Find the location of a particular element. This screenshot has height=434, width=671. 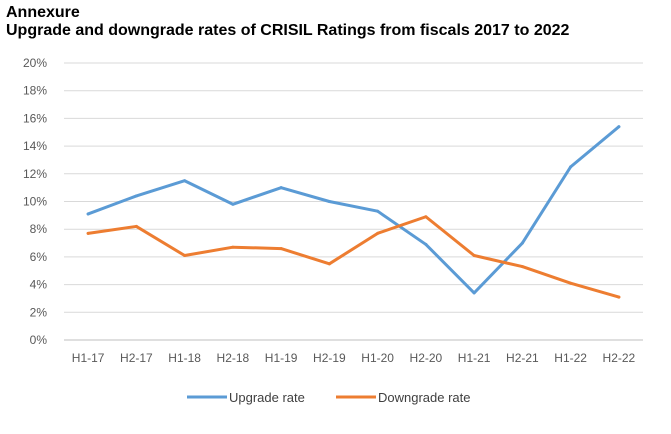

y-tick-label: 16% is located at coordinates (35, 118).